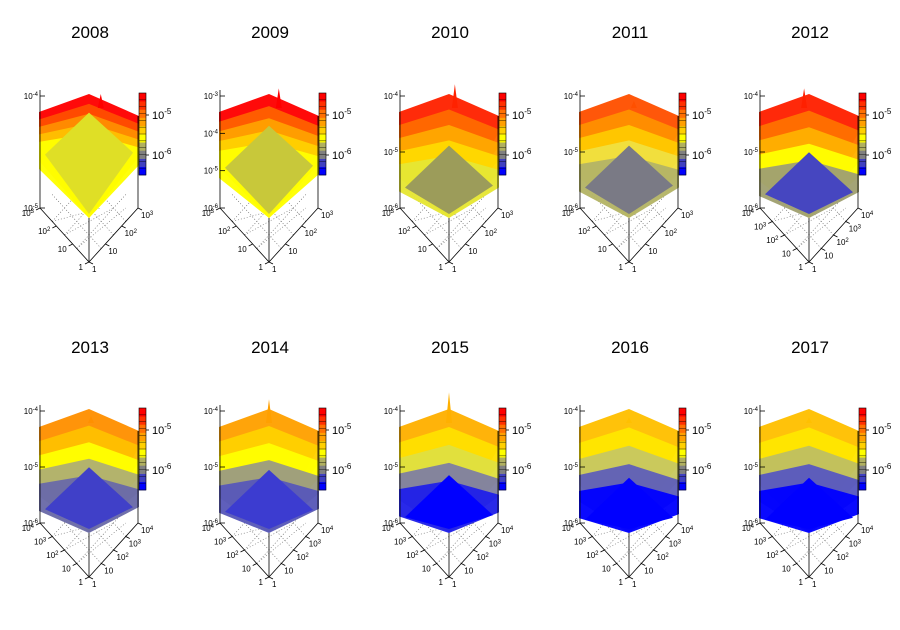 Image resolution: width=900 pixels, height=630 pixels. Describe the element at coordinates (90, 347) in the screenshot. I see `panel-title: 2013` at that location.